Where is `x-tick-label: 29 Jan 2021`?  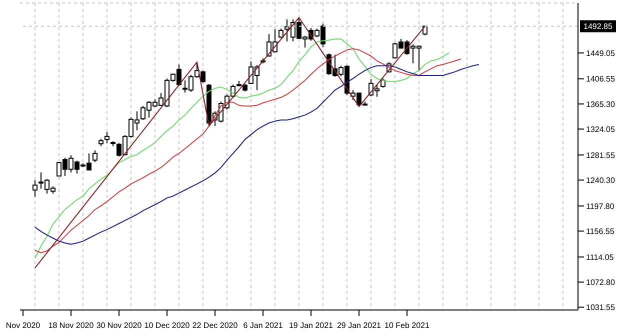 x-tick-label: 29 Jan 2021 is located at coordinates (359, 325).